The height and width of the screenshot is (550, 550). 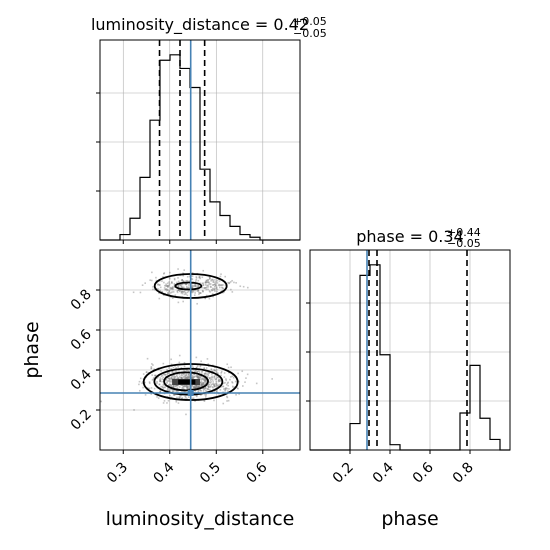 I want to click on lum-frame, so click(x=200, y=140).